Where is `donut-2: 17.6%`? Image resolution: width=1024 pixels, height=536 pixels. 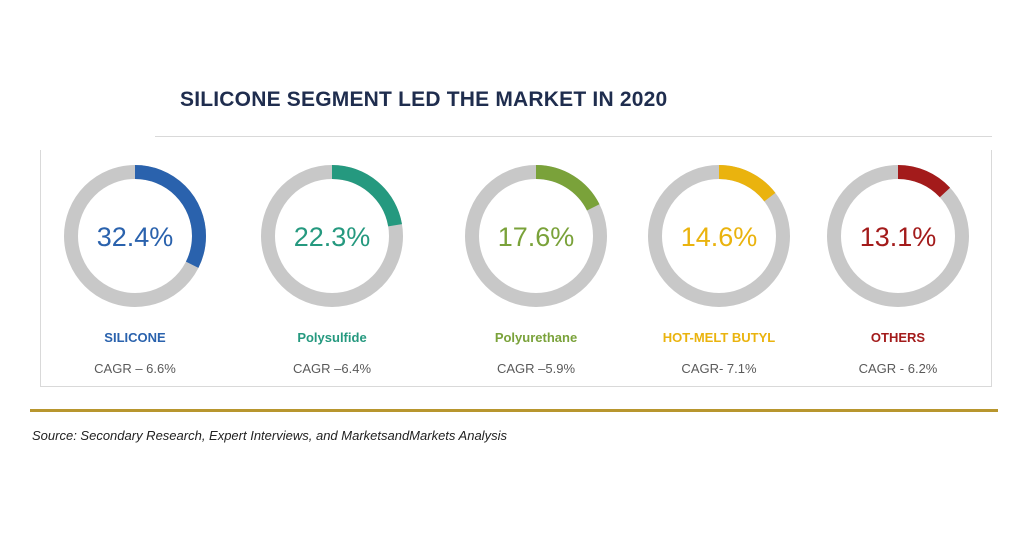 donut-2: 17.6% is located at coordinates (536, 236).